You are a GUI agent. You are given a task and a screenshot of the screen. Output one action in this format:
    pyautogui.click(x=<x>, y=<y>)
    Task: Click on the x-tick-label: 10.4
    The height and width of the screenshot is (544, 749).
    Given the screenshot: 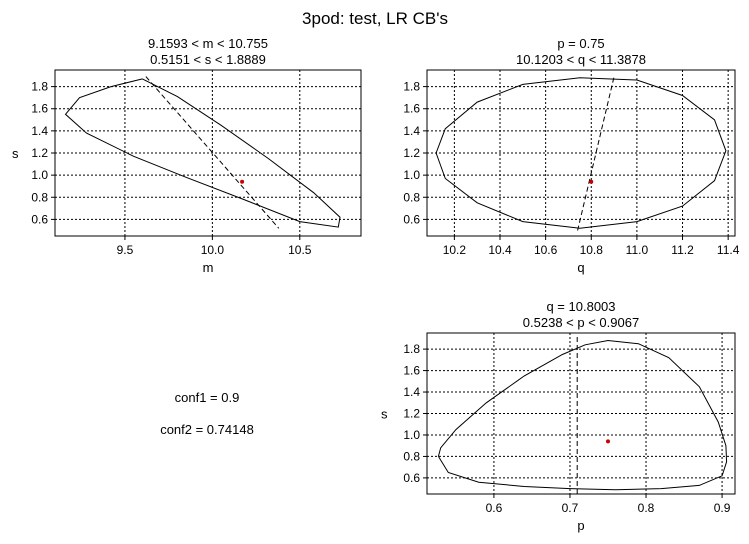 What is the action you would take?
    pyautogui.click(x=500, y=250)
    